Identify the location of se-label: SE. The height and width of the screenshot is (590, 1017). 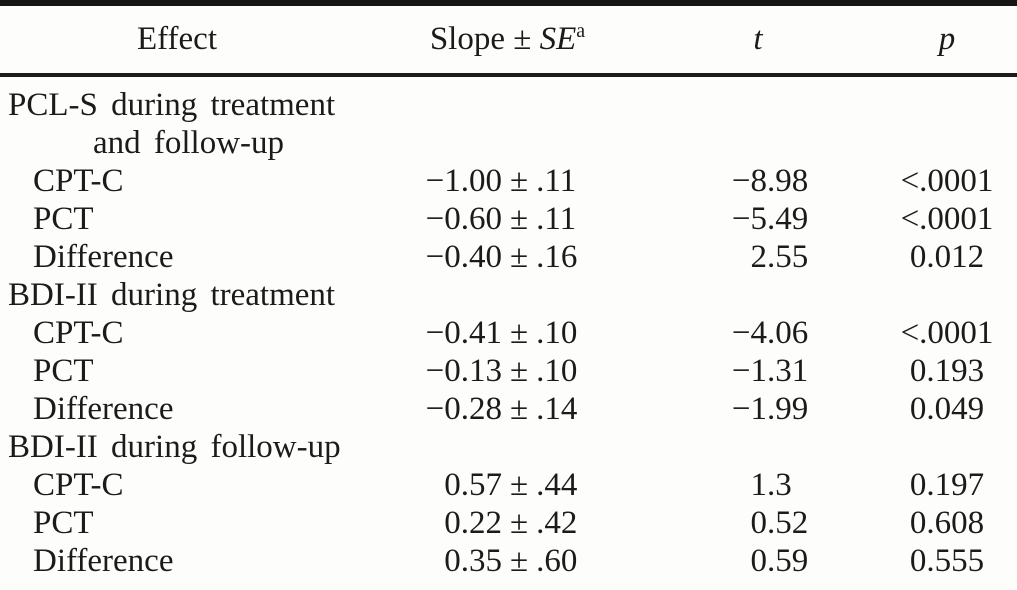
(558, 39).